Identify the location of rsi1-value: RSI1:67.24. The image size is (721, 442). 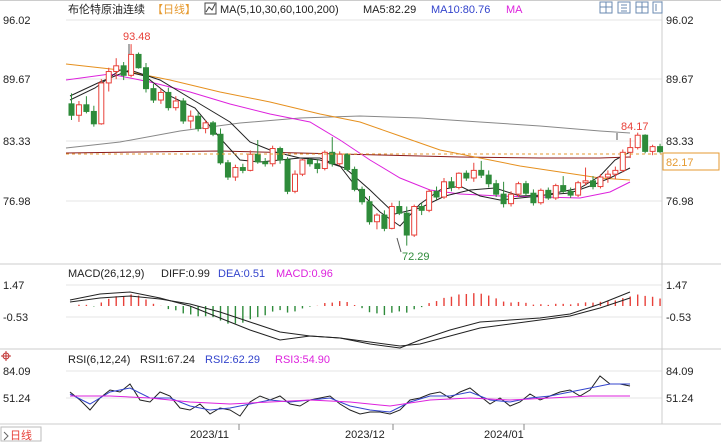
(167, 360).